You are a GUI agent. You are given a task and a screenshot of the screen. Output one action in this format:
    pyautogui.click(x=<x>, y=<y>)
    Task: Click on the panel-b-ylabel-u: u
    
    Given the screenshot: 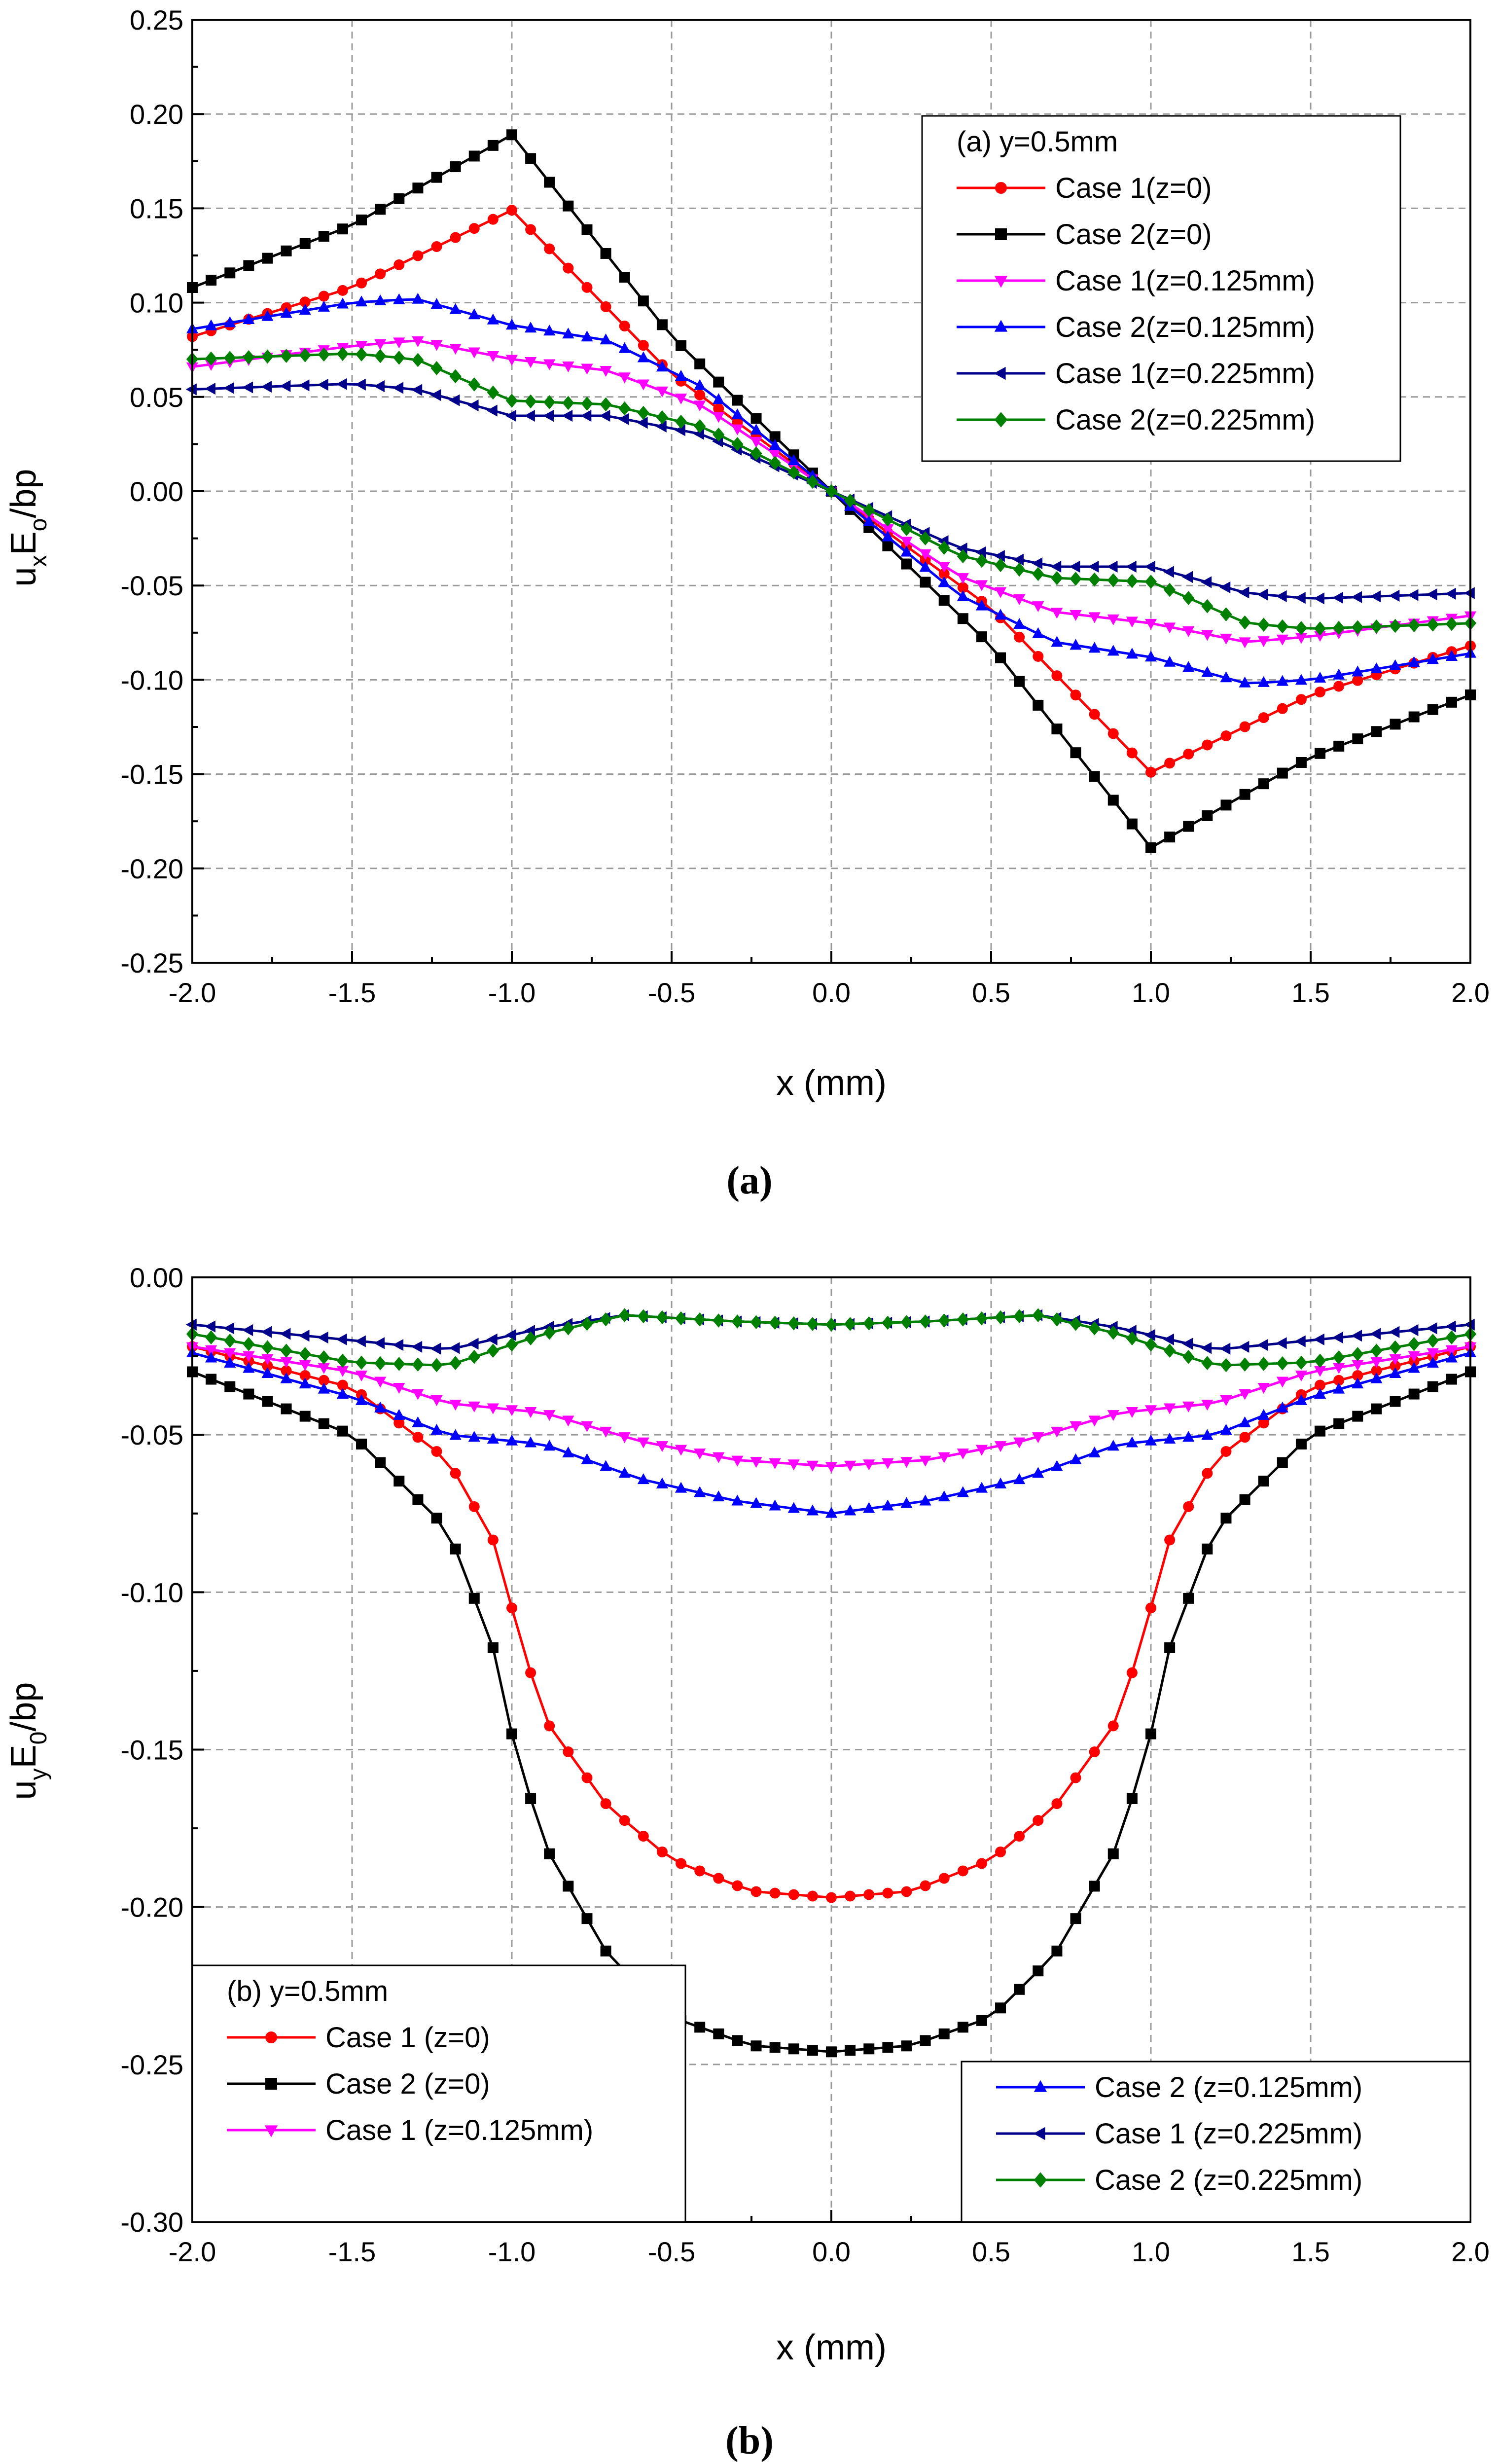 What is the action you would take?
    pyautogui.click(x=23, y=1790)
    